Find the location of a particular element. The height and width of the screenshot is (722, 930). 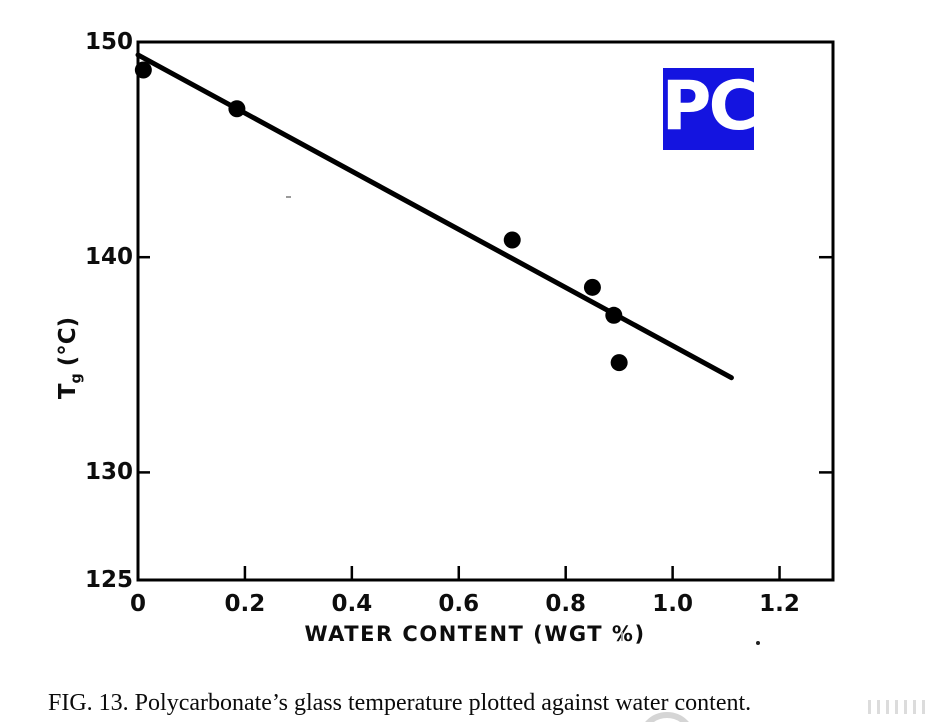

y-tick-label: 125 is located at coordinates (109, 580).